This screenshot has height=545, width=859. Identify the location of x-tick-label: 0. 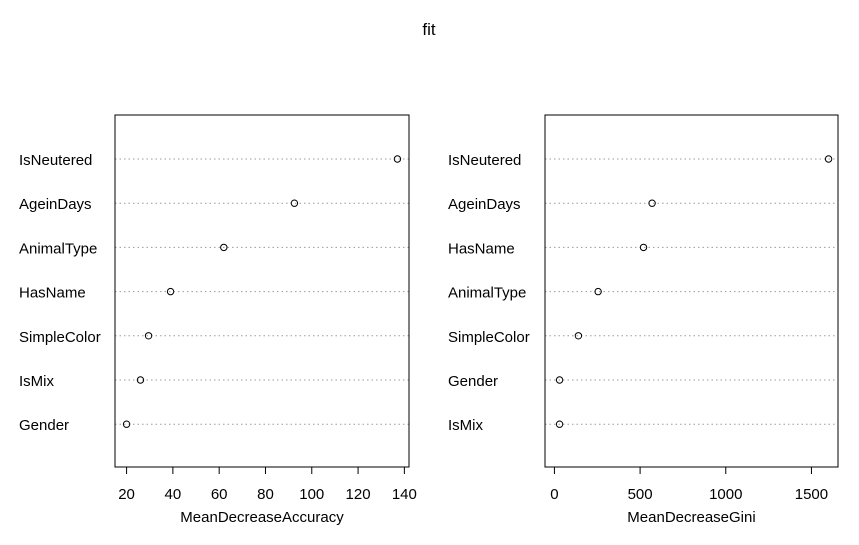
(554, 494).